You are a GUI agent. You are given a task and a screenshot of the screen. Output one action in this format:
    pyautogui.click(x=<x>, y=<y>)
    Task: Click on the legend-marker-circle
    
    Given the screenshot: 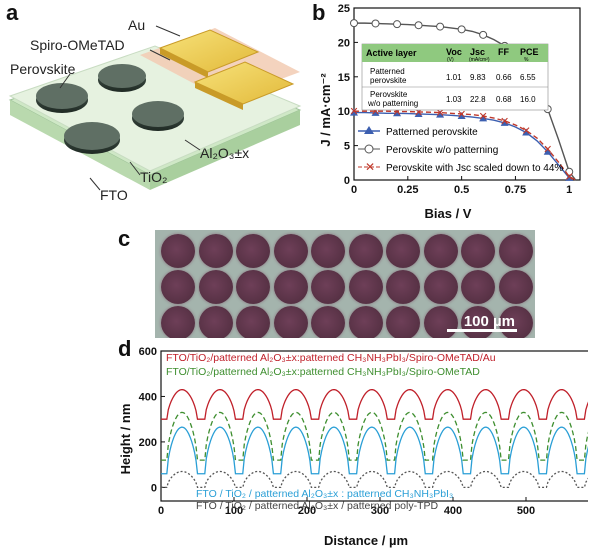 What is the action you would take?
    pyautogui.click(x=369, y=149)
    